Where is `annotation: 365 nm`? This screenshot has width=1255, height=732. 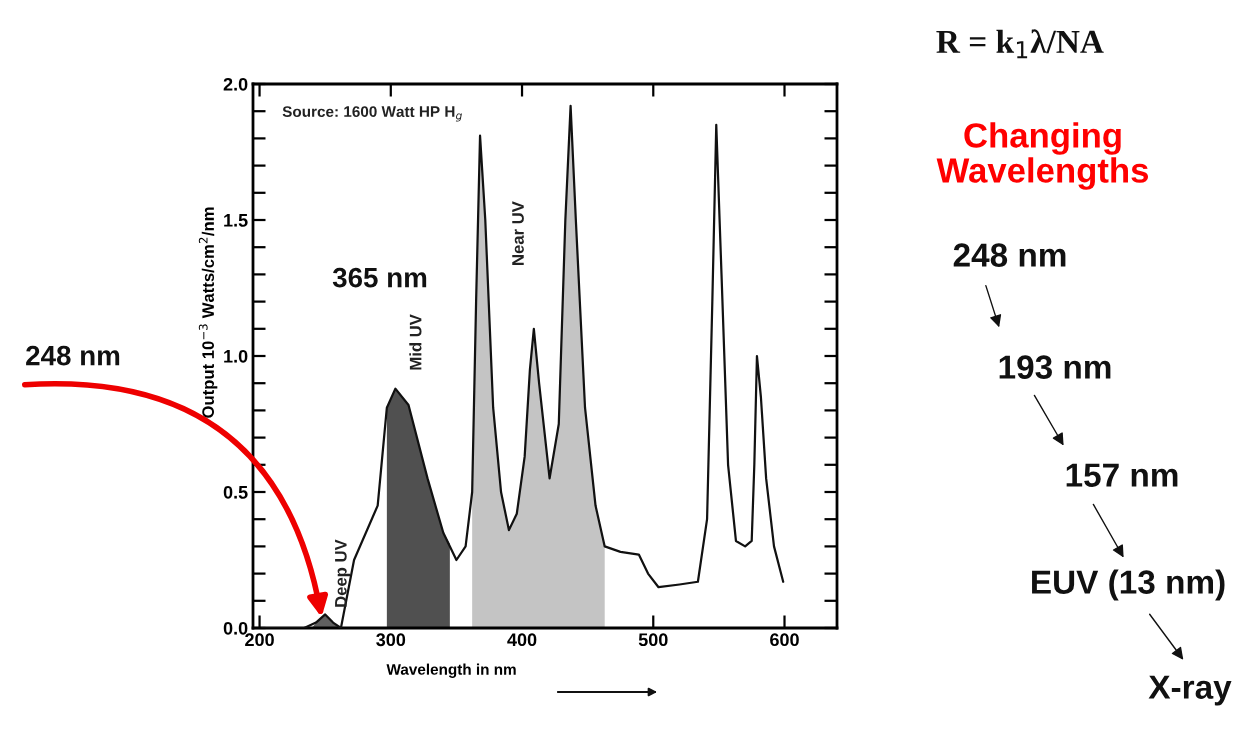 annotation: 365 nm is located at coordinates (379, 277).